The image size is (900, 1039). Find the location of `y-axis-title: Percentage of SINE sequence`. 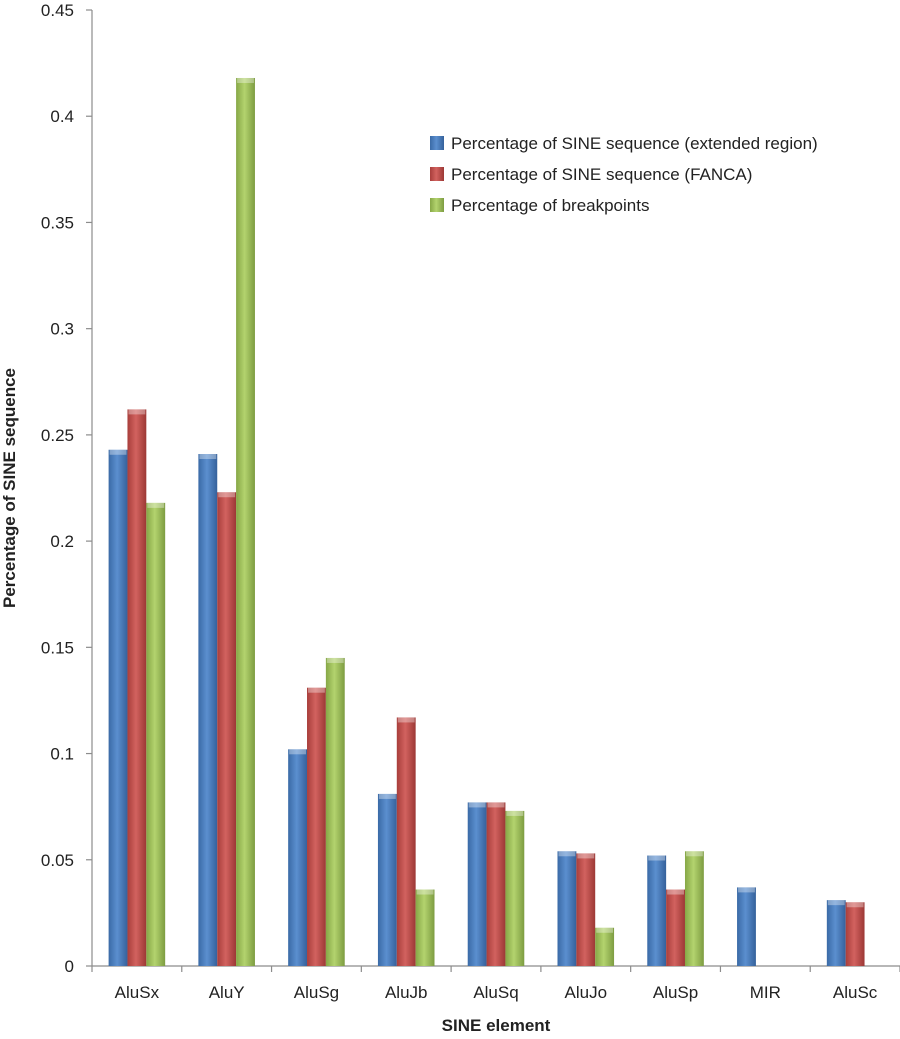

y-axis-title: Percentage of SINE sequence is located at coordinates (9, 488).